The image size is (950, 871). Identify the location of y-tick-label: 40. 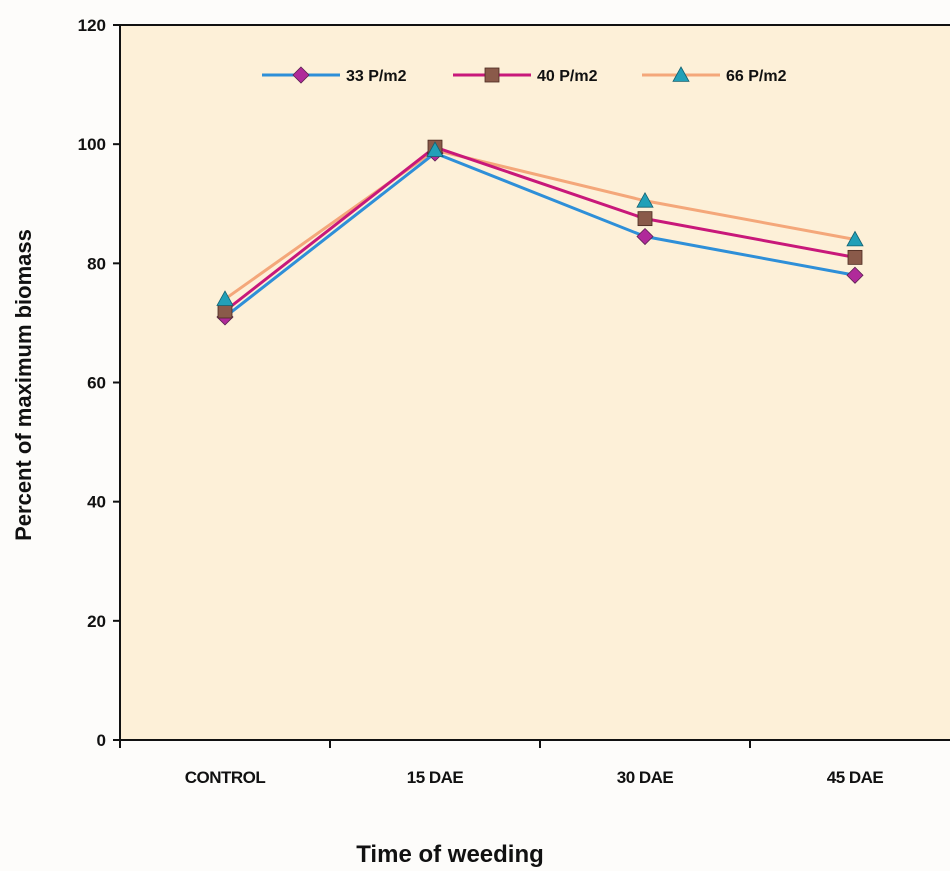
(96, 502).